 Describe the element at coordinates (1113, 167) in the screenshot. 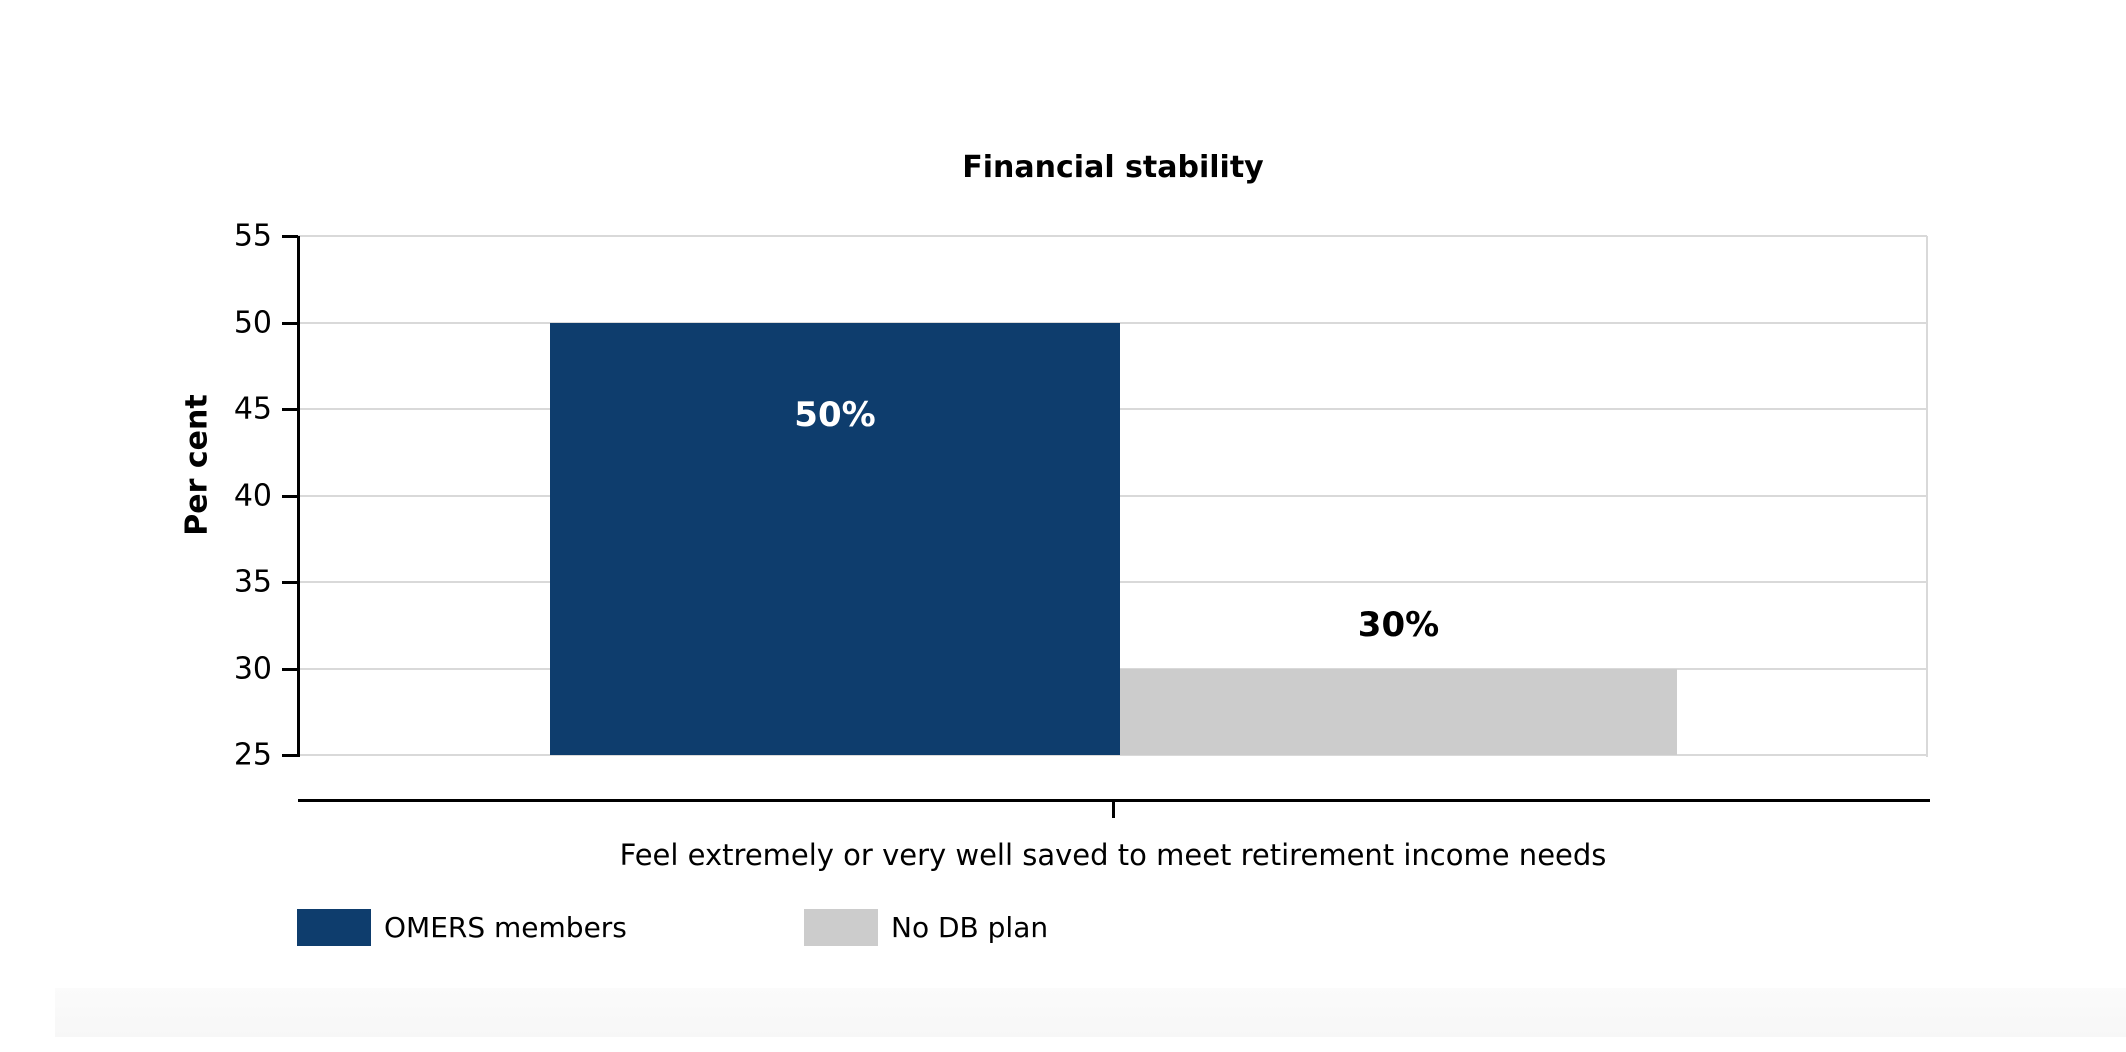

I see `chart-title: Financial stability` at that location.